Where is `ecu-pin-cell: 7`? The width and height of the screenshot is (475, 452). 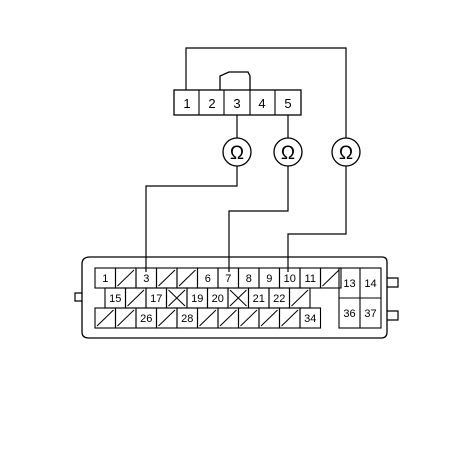 ecu-pin-cell: 7 is located at coordinates (228, 278).